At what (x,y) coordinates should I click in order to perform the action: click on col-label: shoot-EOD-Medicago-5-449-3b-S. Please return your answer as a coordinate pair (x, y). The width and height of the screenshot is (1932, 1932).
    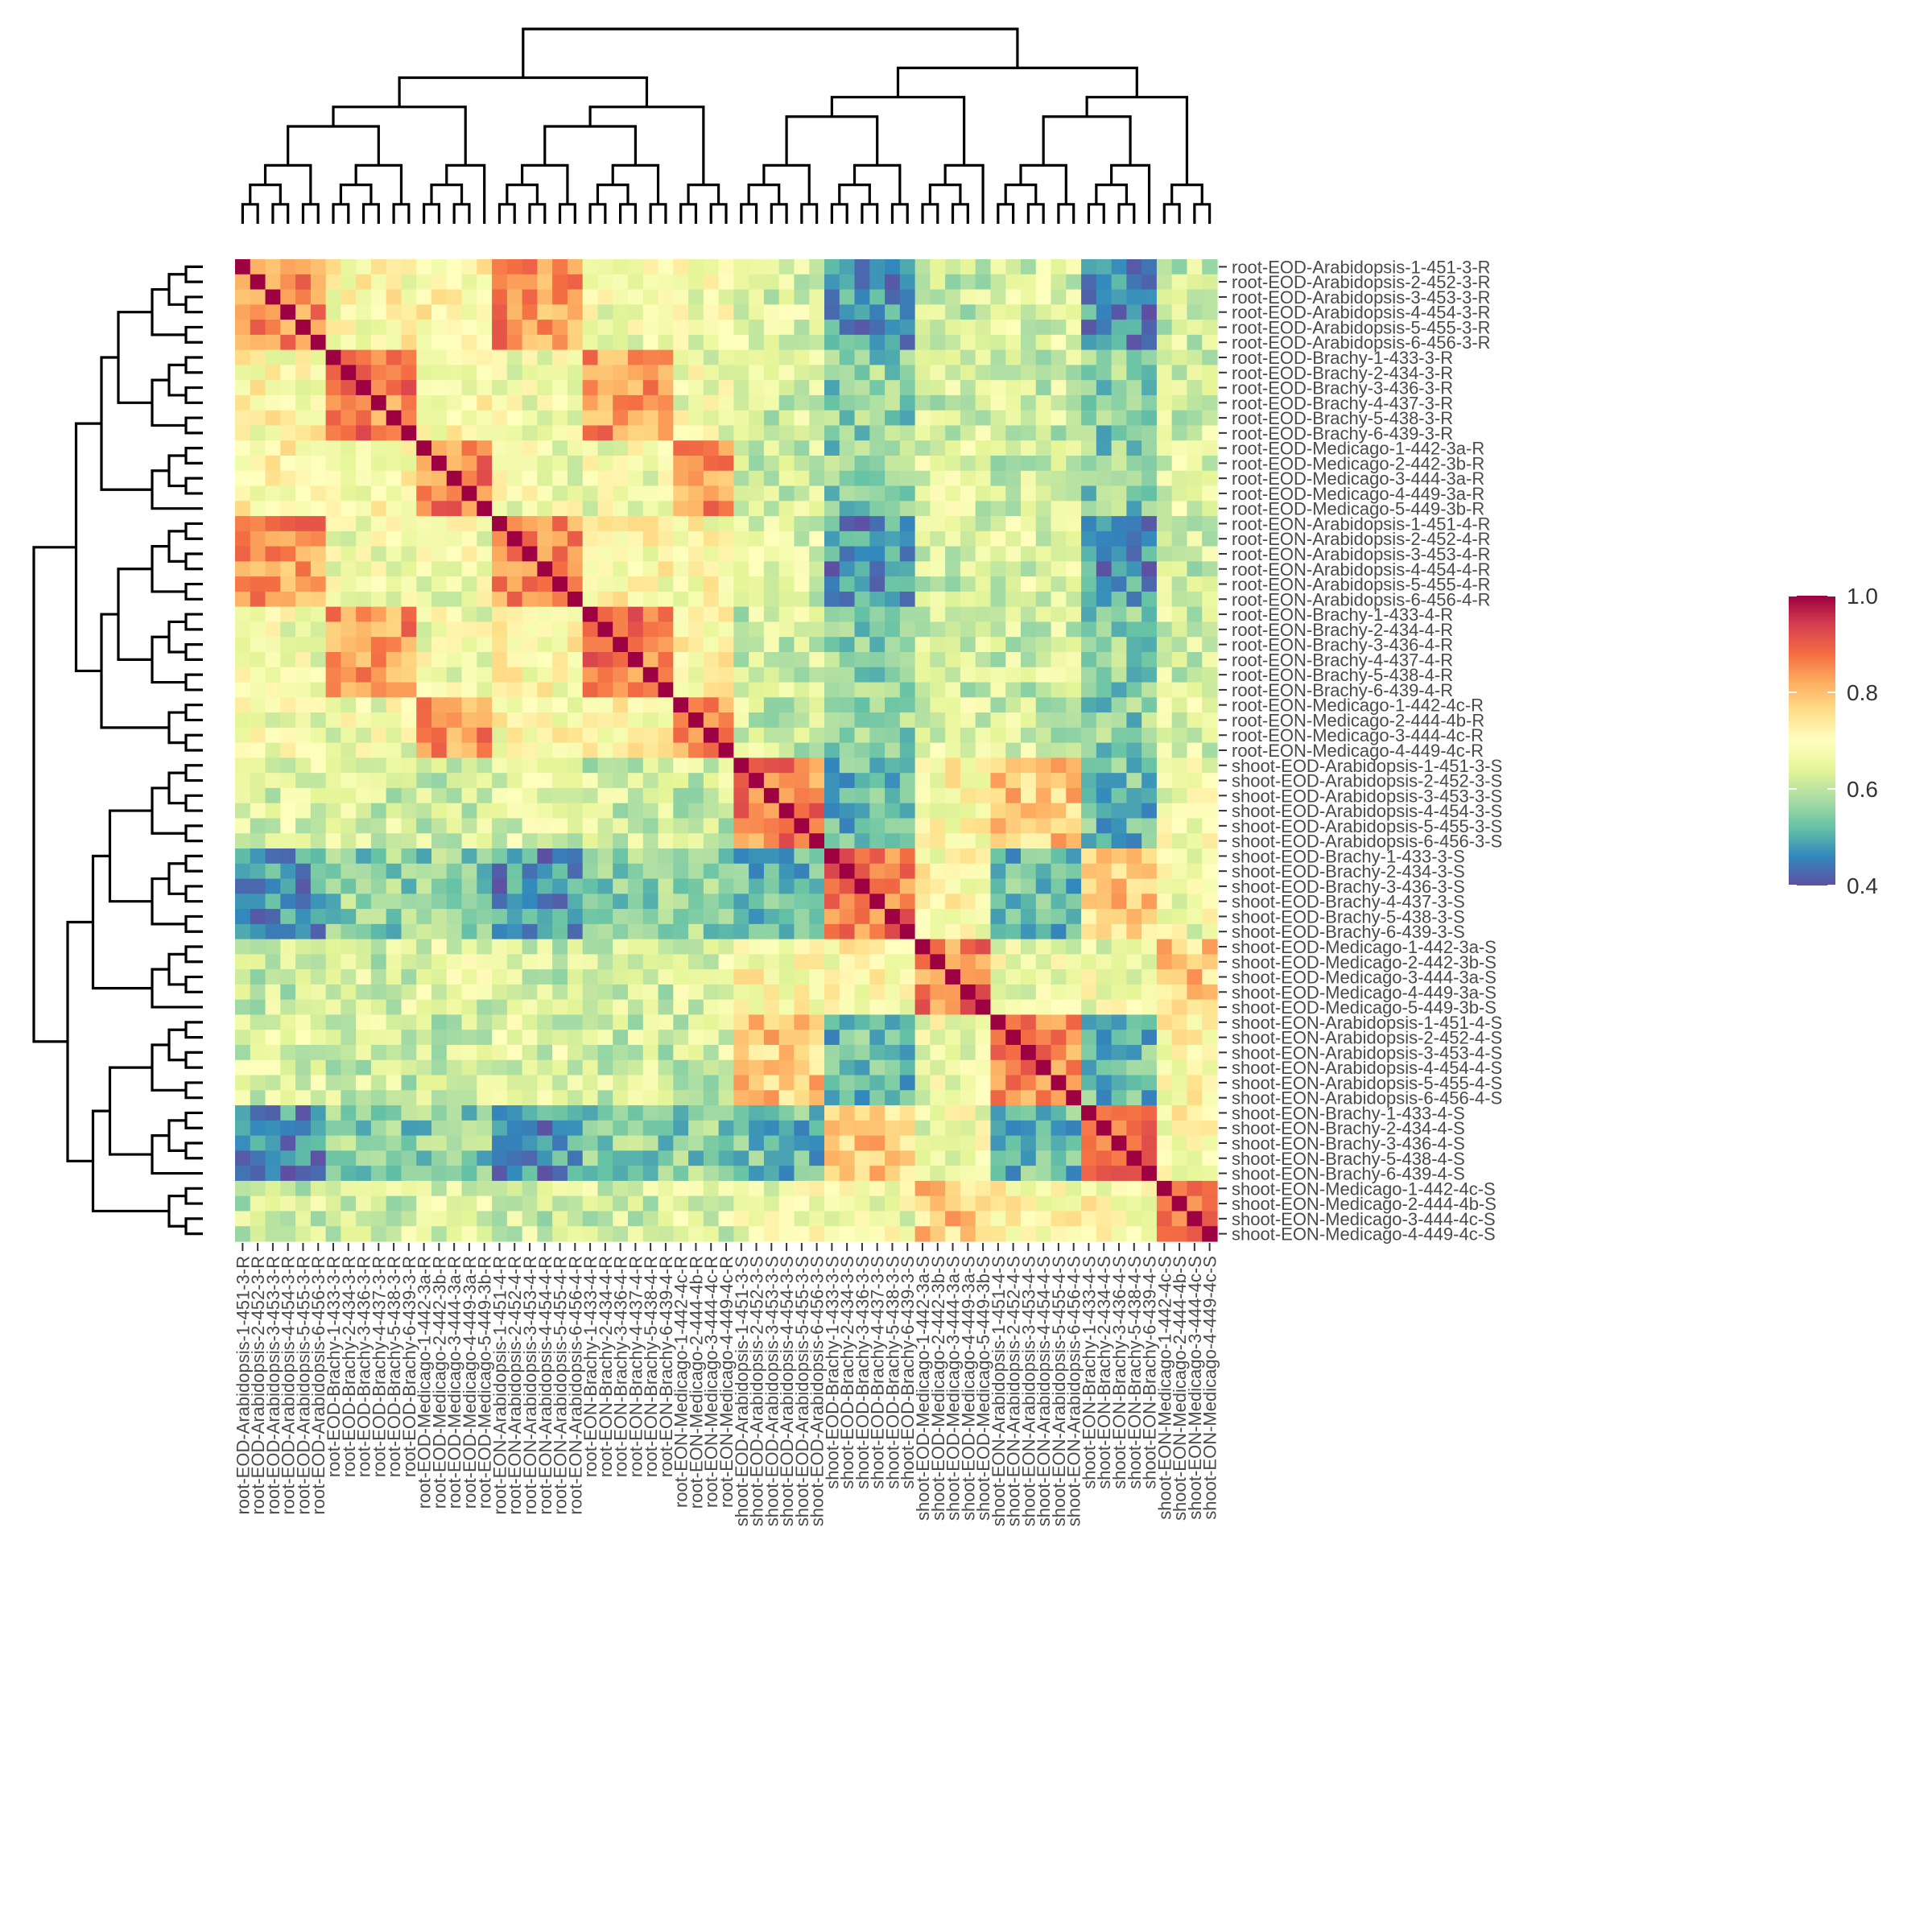
    Looking at the image, I should click on (983, 1388).